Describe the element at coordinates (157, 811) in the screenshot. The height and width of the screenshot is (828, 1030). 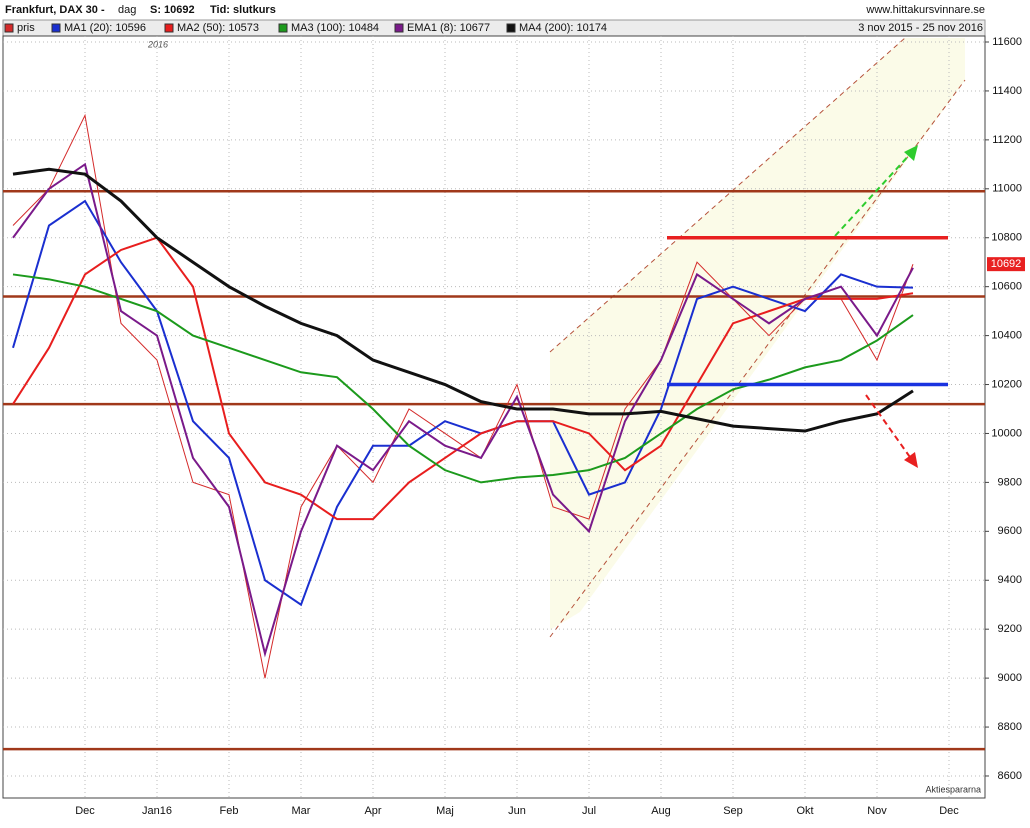
I see `x-tick-label: Jan16` at that location.